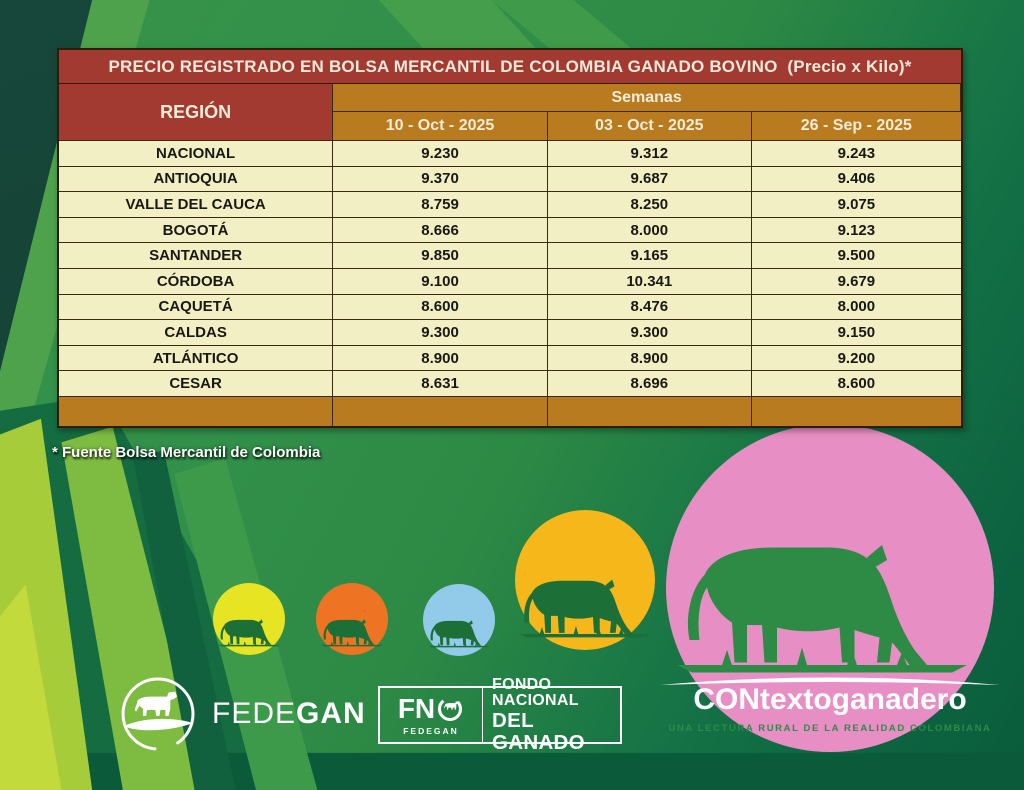  Describe the element at coordinates (440, 179) in the screenshot. I see `price-cell: 9.370` at that location.